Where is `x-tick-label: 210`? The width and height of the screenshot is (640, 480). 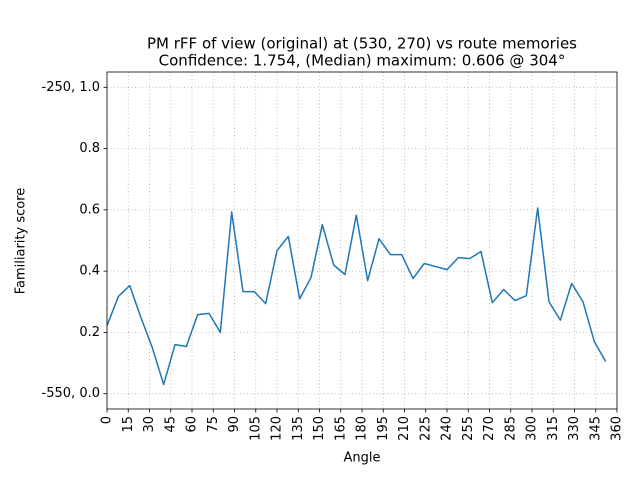
x-tick-label: 210 is located at coordinates (404, 428).